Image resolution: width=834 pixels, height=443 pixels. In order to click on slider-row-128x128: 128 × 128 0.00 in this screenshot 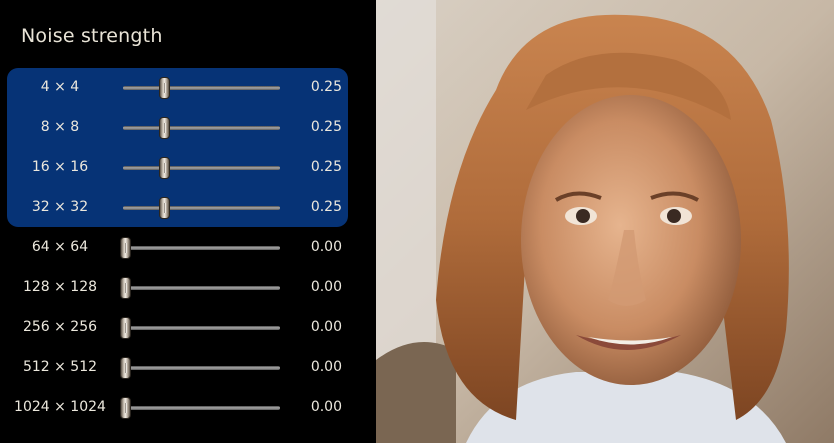, I will do `click(188, 288)`.